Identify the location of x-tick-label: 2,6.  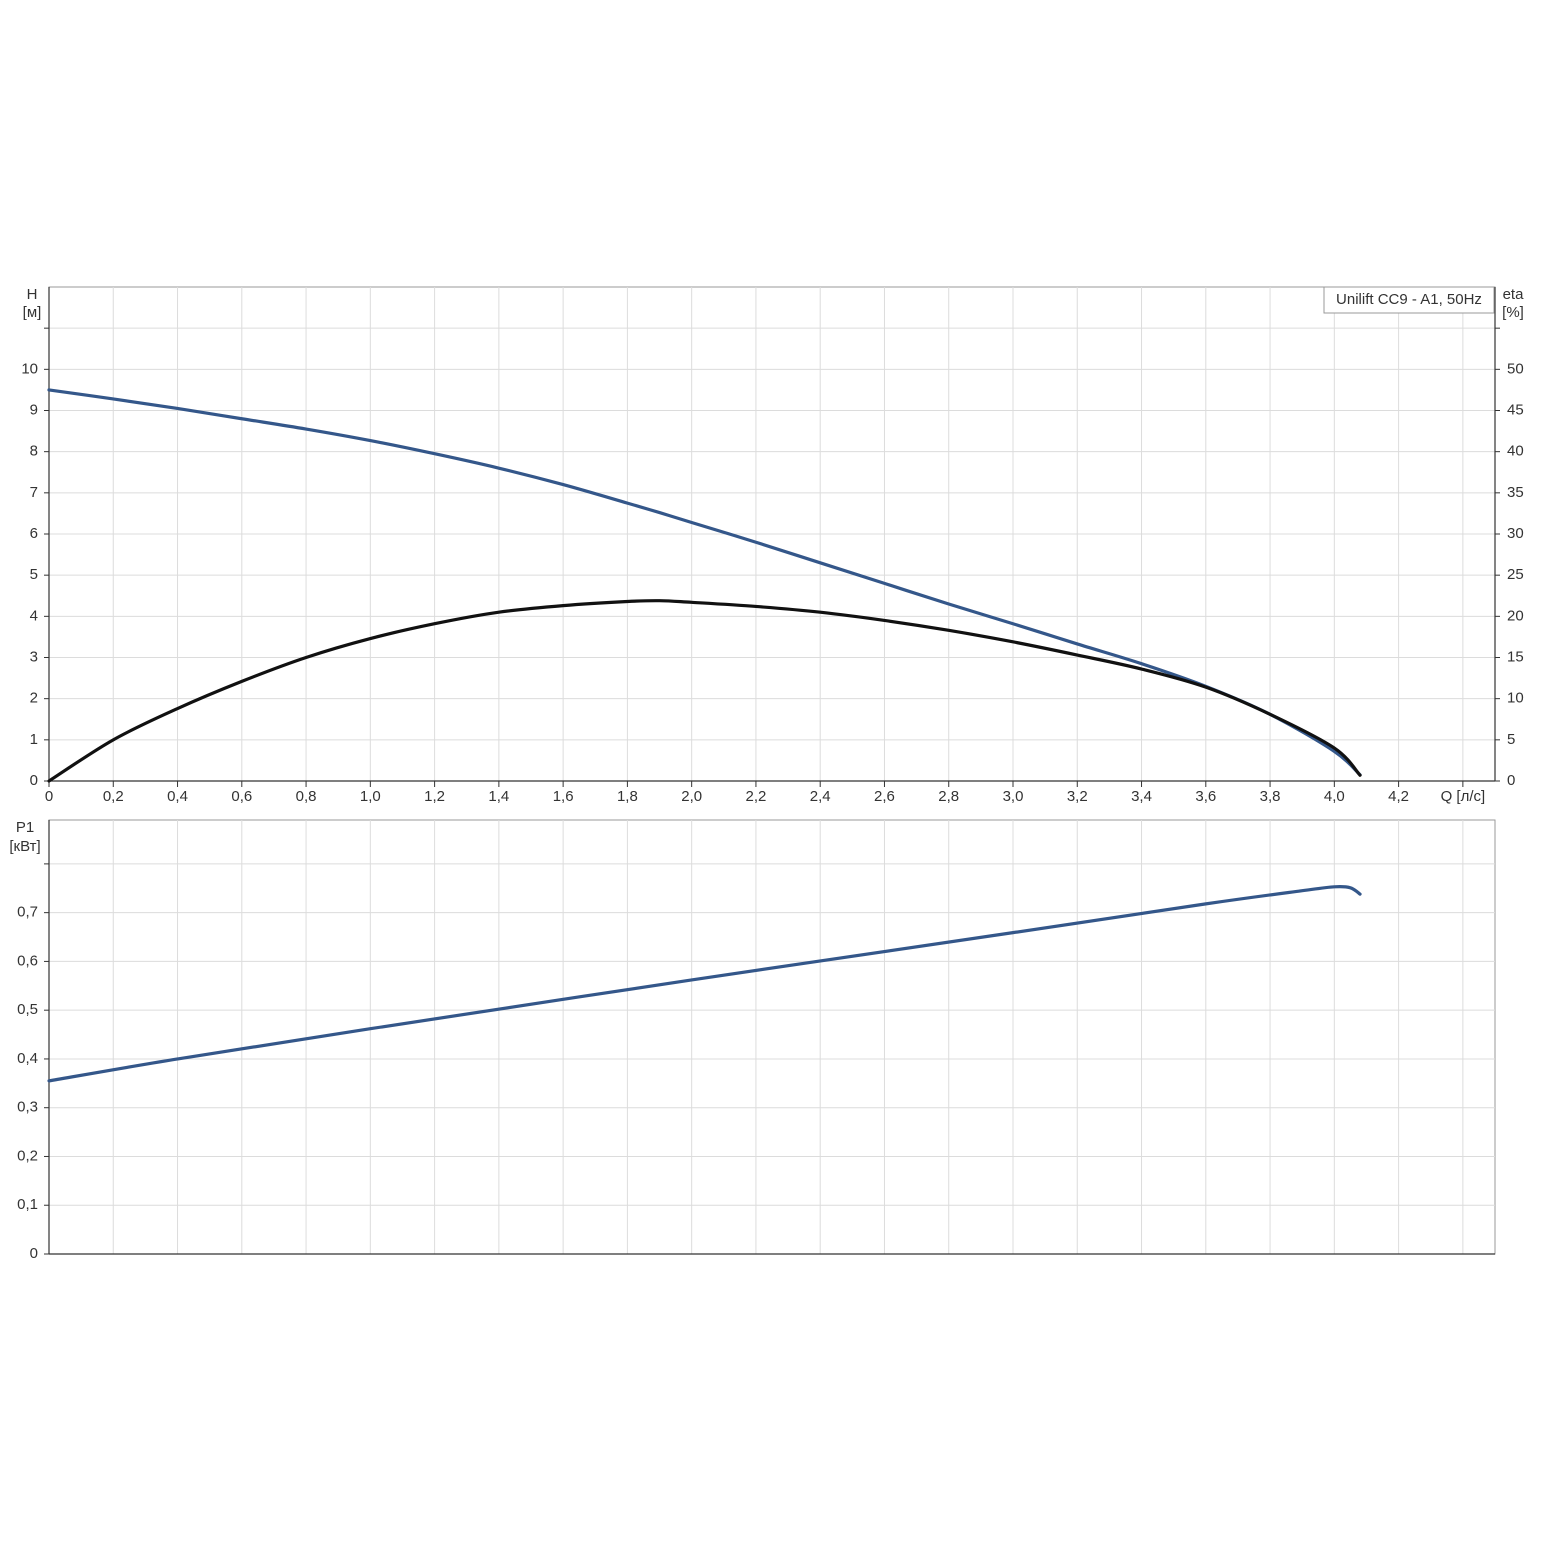
(884, 796).